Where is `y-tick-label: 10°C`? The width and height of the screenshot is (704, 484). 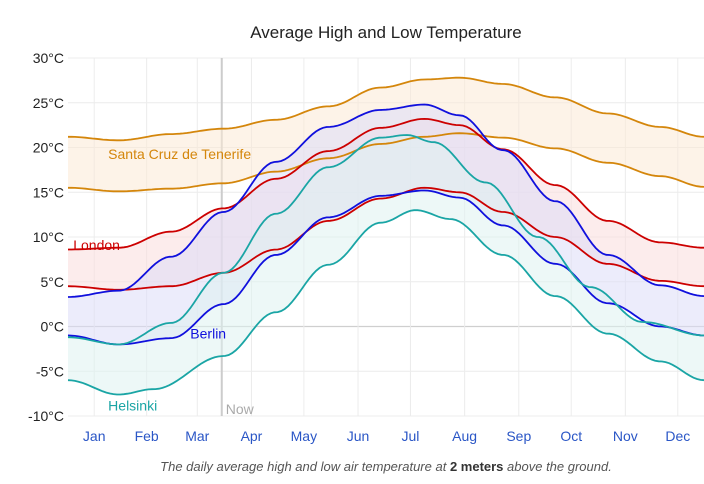 y-tick-label: 10°C is located at coordinates (48, 237).